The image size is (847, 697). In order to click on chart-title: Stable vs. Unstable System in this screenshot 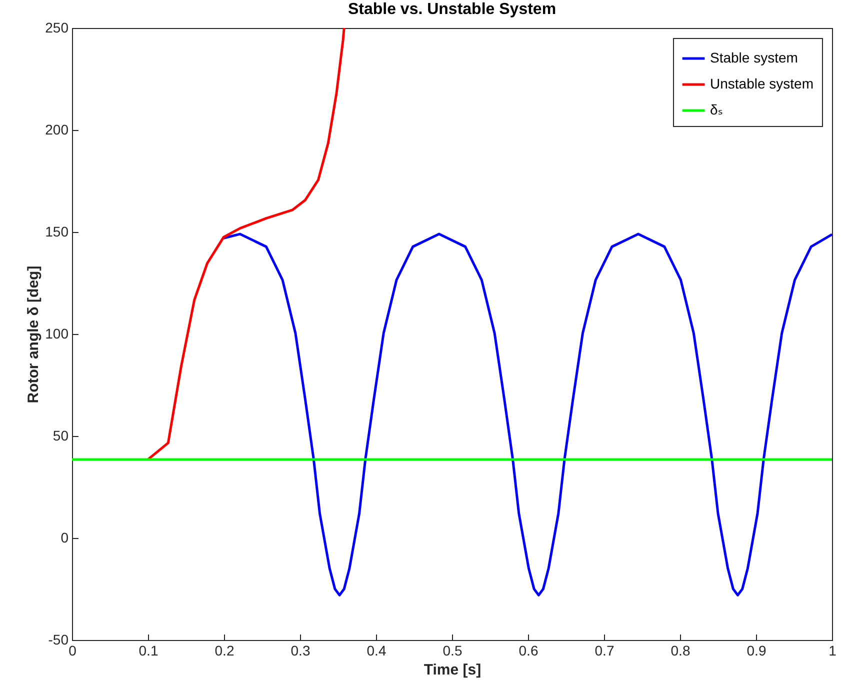, I will do `click(452, 9)`.